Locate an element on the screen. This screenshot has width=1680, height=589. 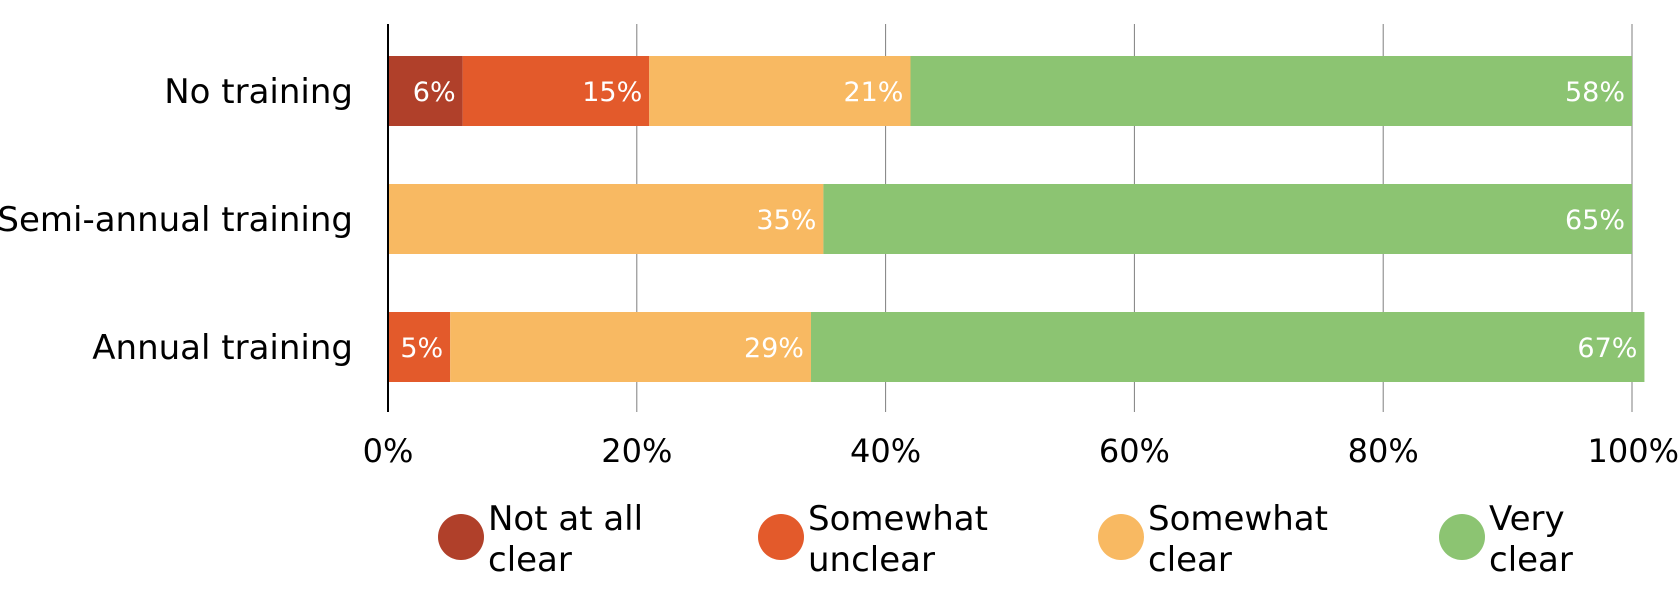
category-label: No training is located at coordinates (258, 92).